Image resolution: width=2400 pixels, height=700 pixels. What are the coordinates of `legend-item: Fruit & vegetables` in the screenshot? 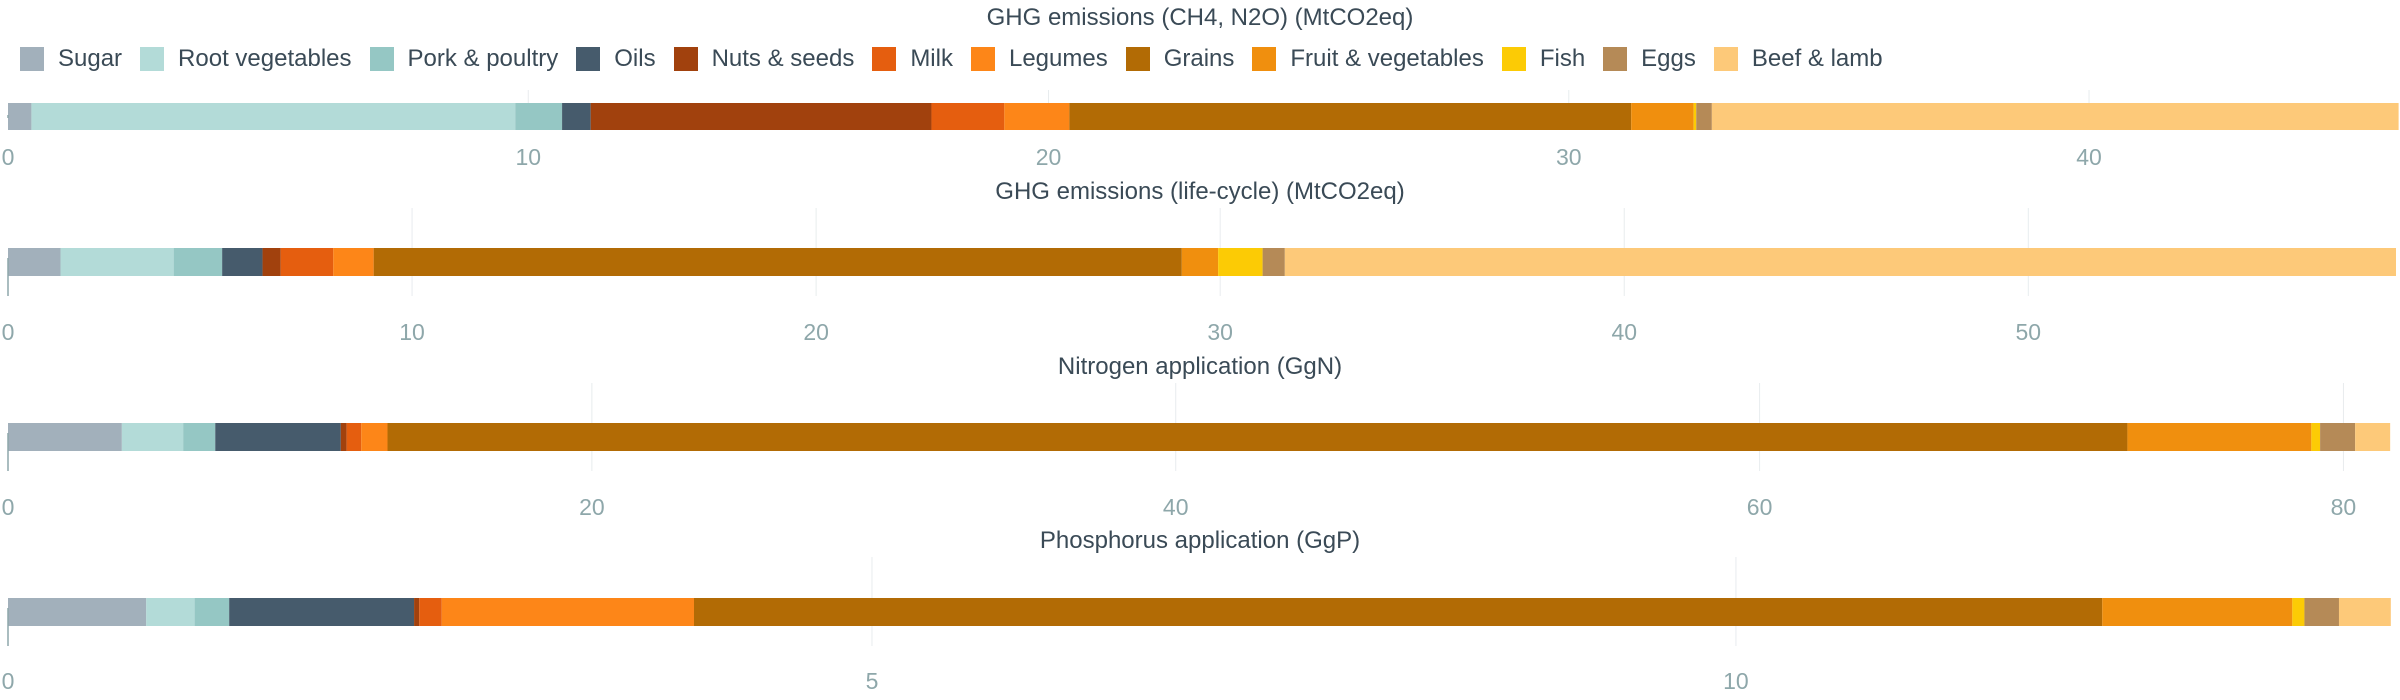 It's located at (1368, 59).